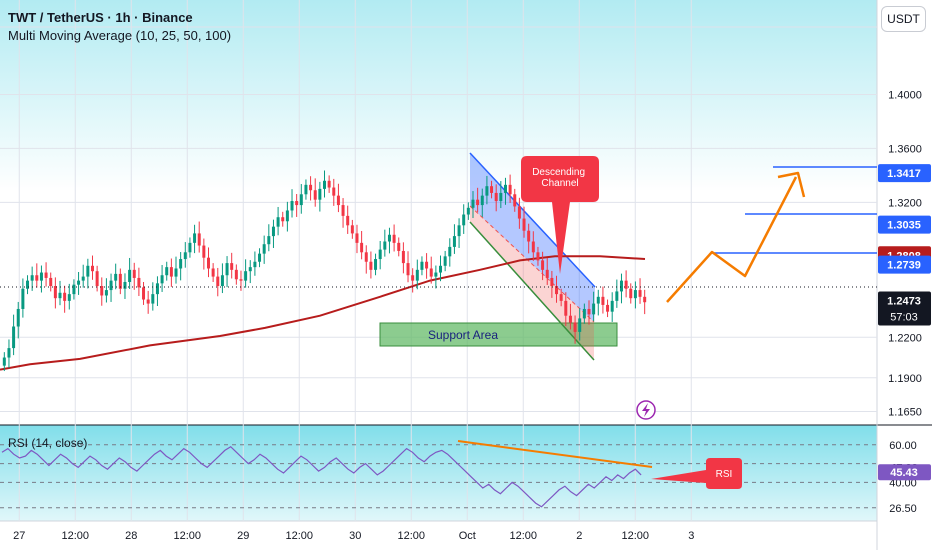 The width and height of the screenshot is (932, 555). What do you see at coordinates (732, 239) in the screenshot?
I see `projection-path` at bounding box center [732, 239].